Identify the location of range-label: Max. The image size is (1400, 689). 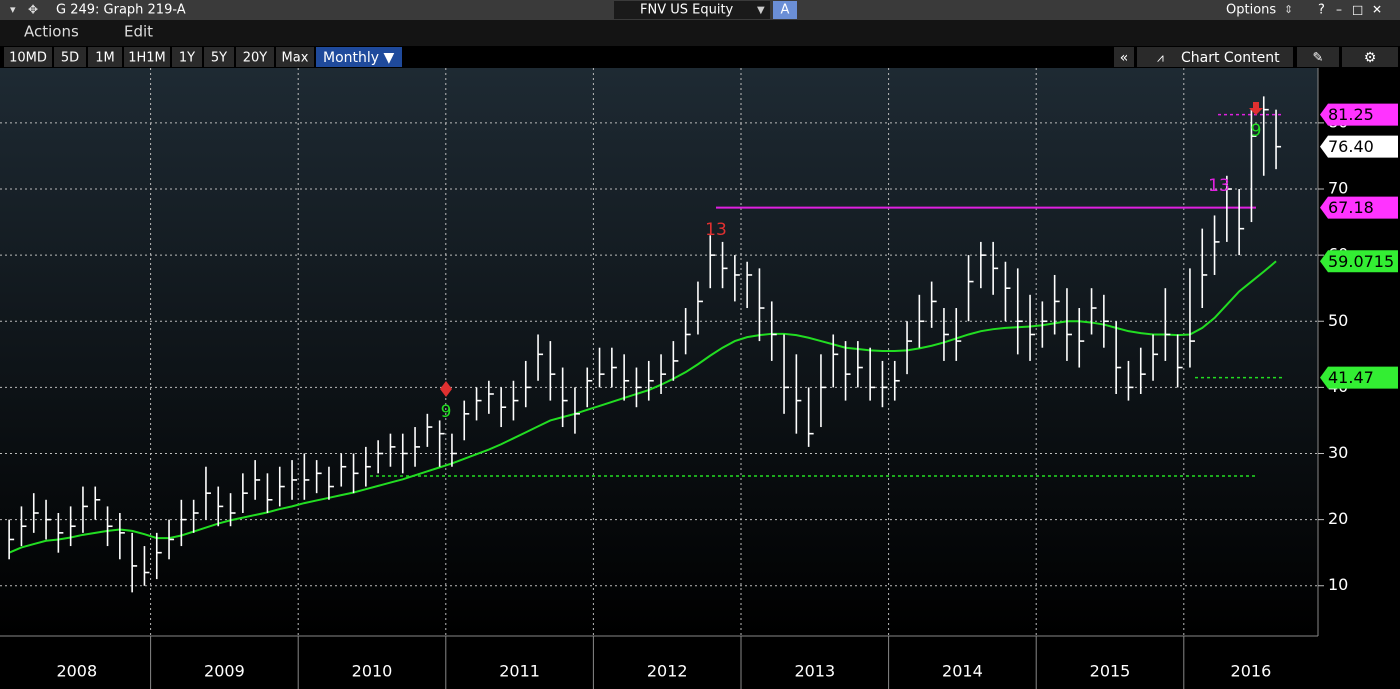
(295, 58).